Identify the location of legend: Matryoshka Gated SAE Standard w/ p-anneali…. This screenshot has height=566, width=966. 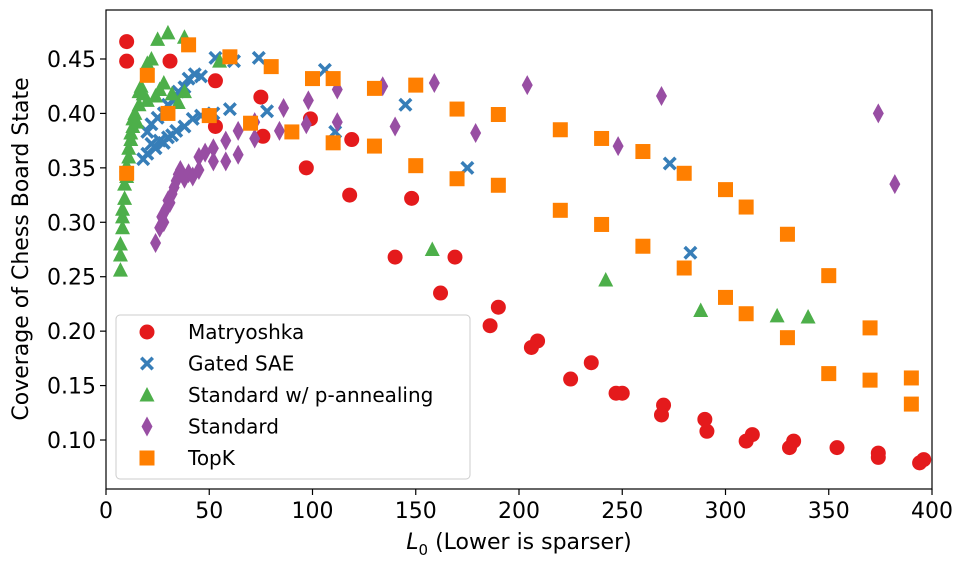
(293, 397).